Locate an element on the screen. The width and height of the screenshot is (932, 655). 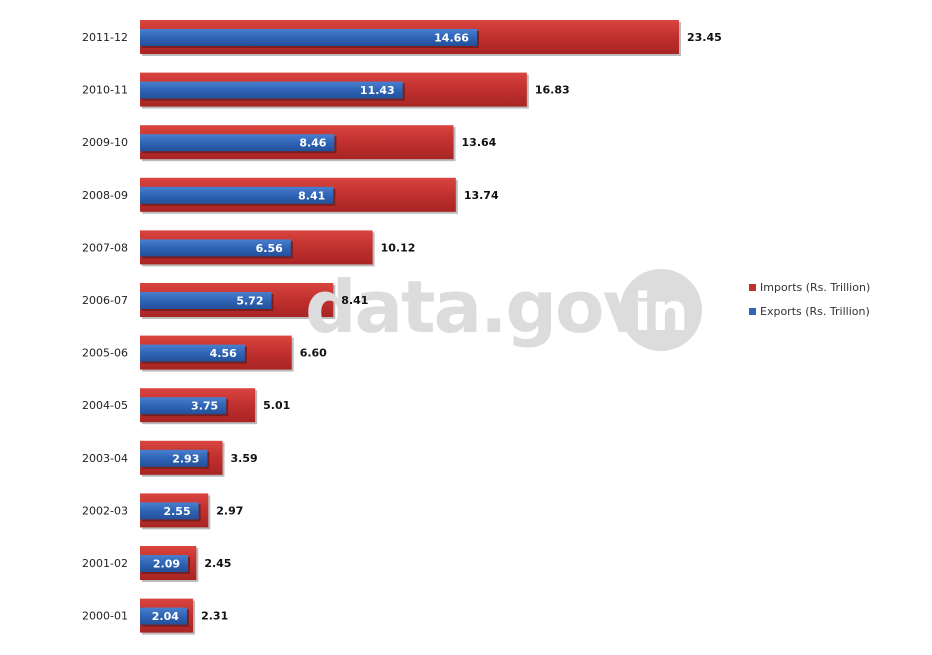
import-value-label: 5.01 is located at coordinates (276, 405).